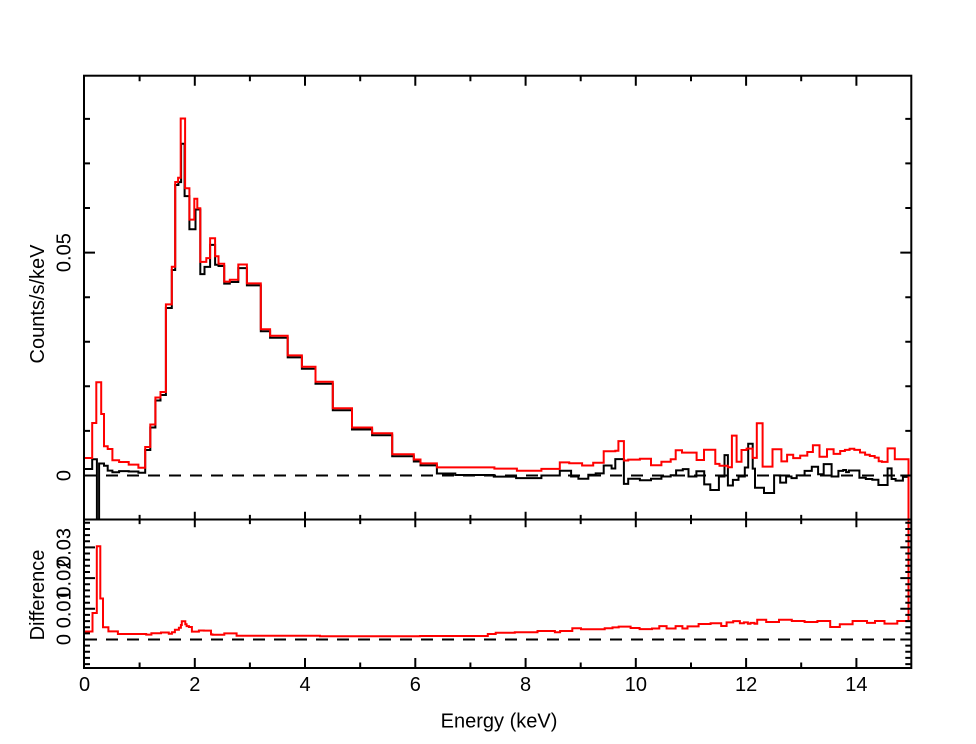 This screenshot has height=744, width=976. I want to click on svg-text: Counts/s/keV, so click(38, 304).